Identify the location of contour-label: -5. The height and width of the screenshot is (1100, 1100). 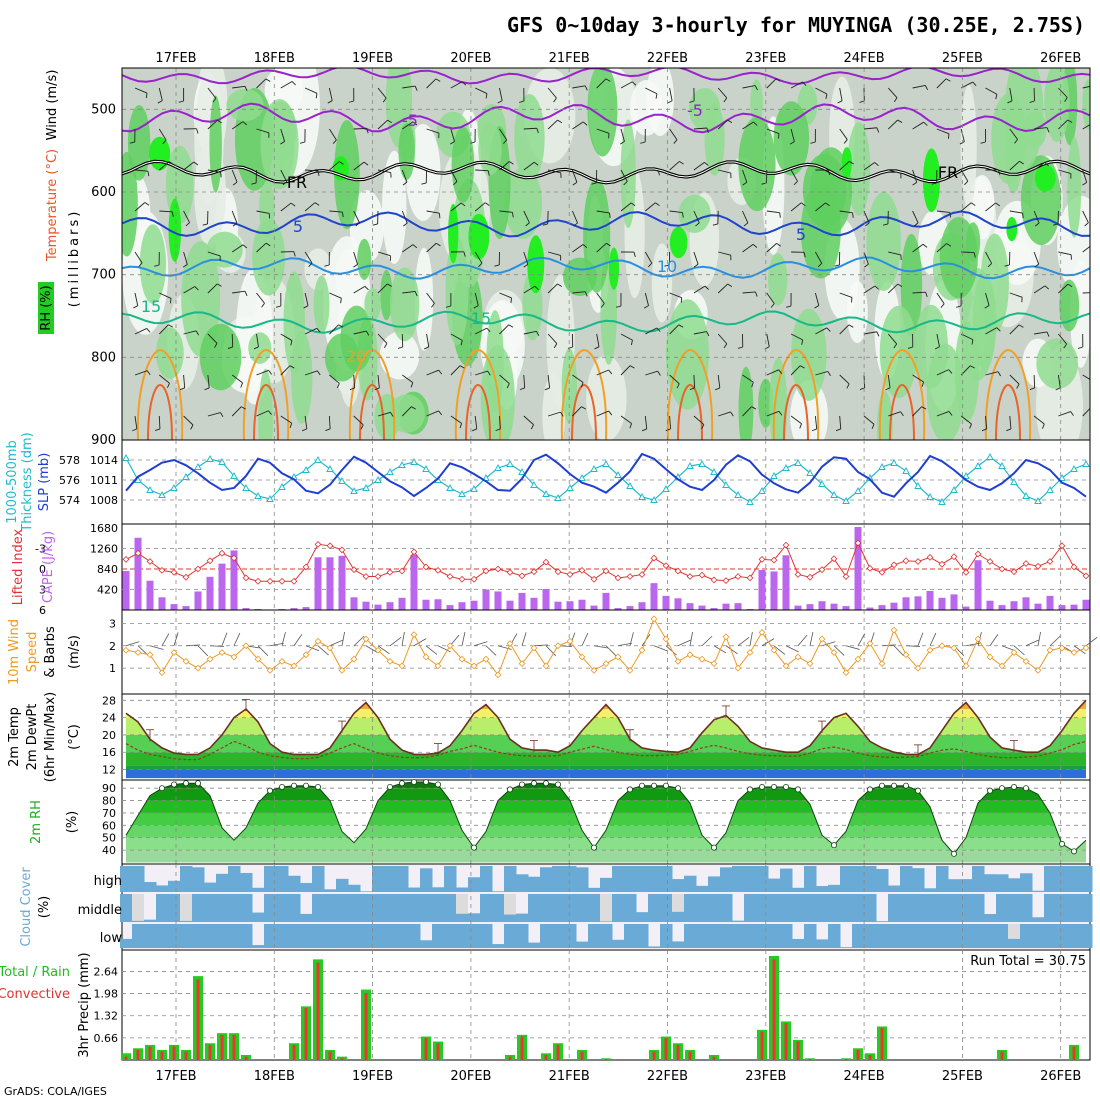
(695, 110).